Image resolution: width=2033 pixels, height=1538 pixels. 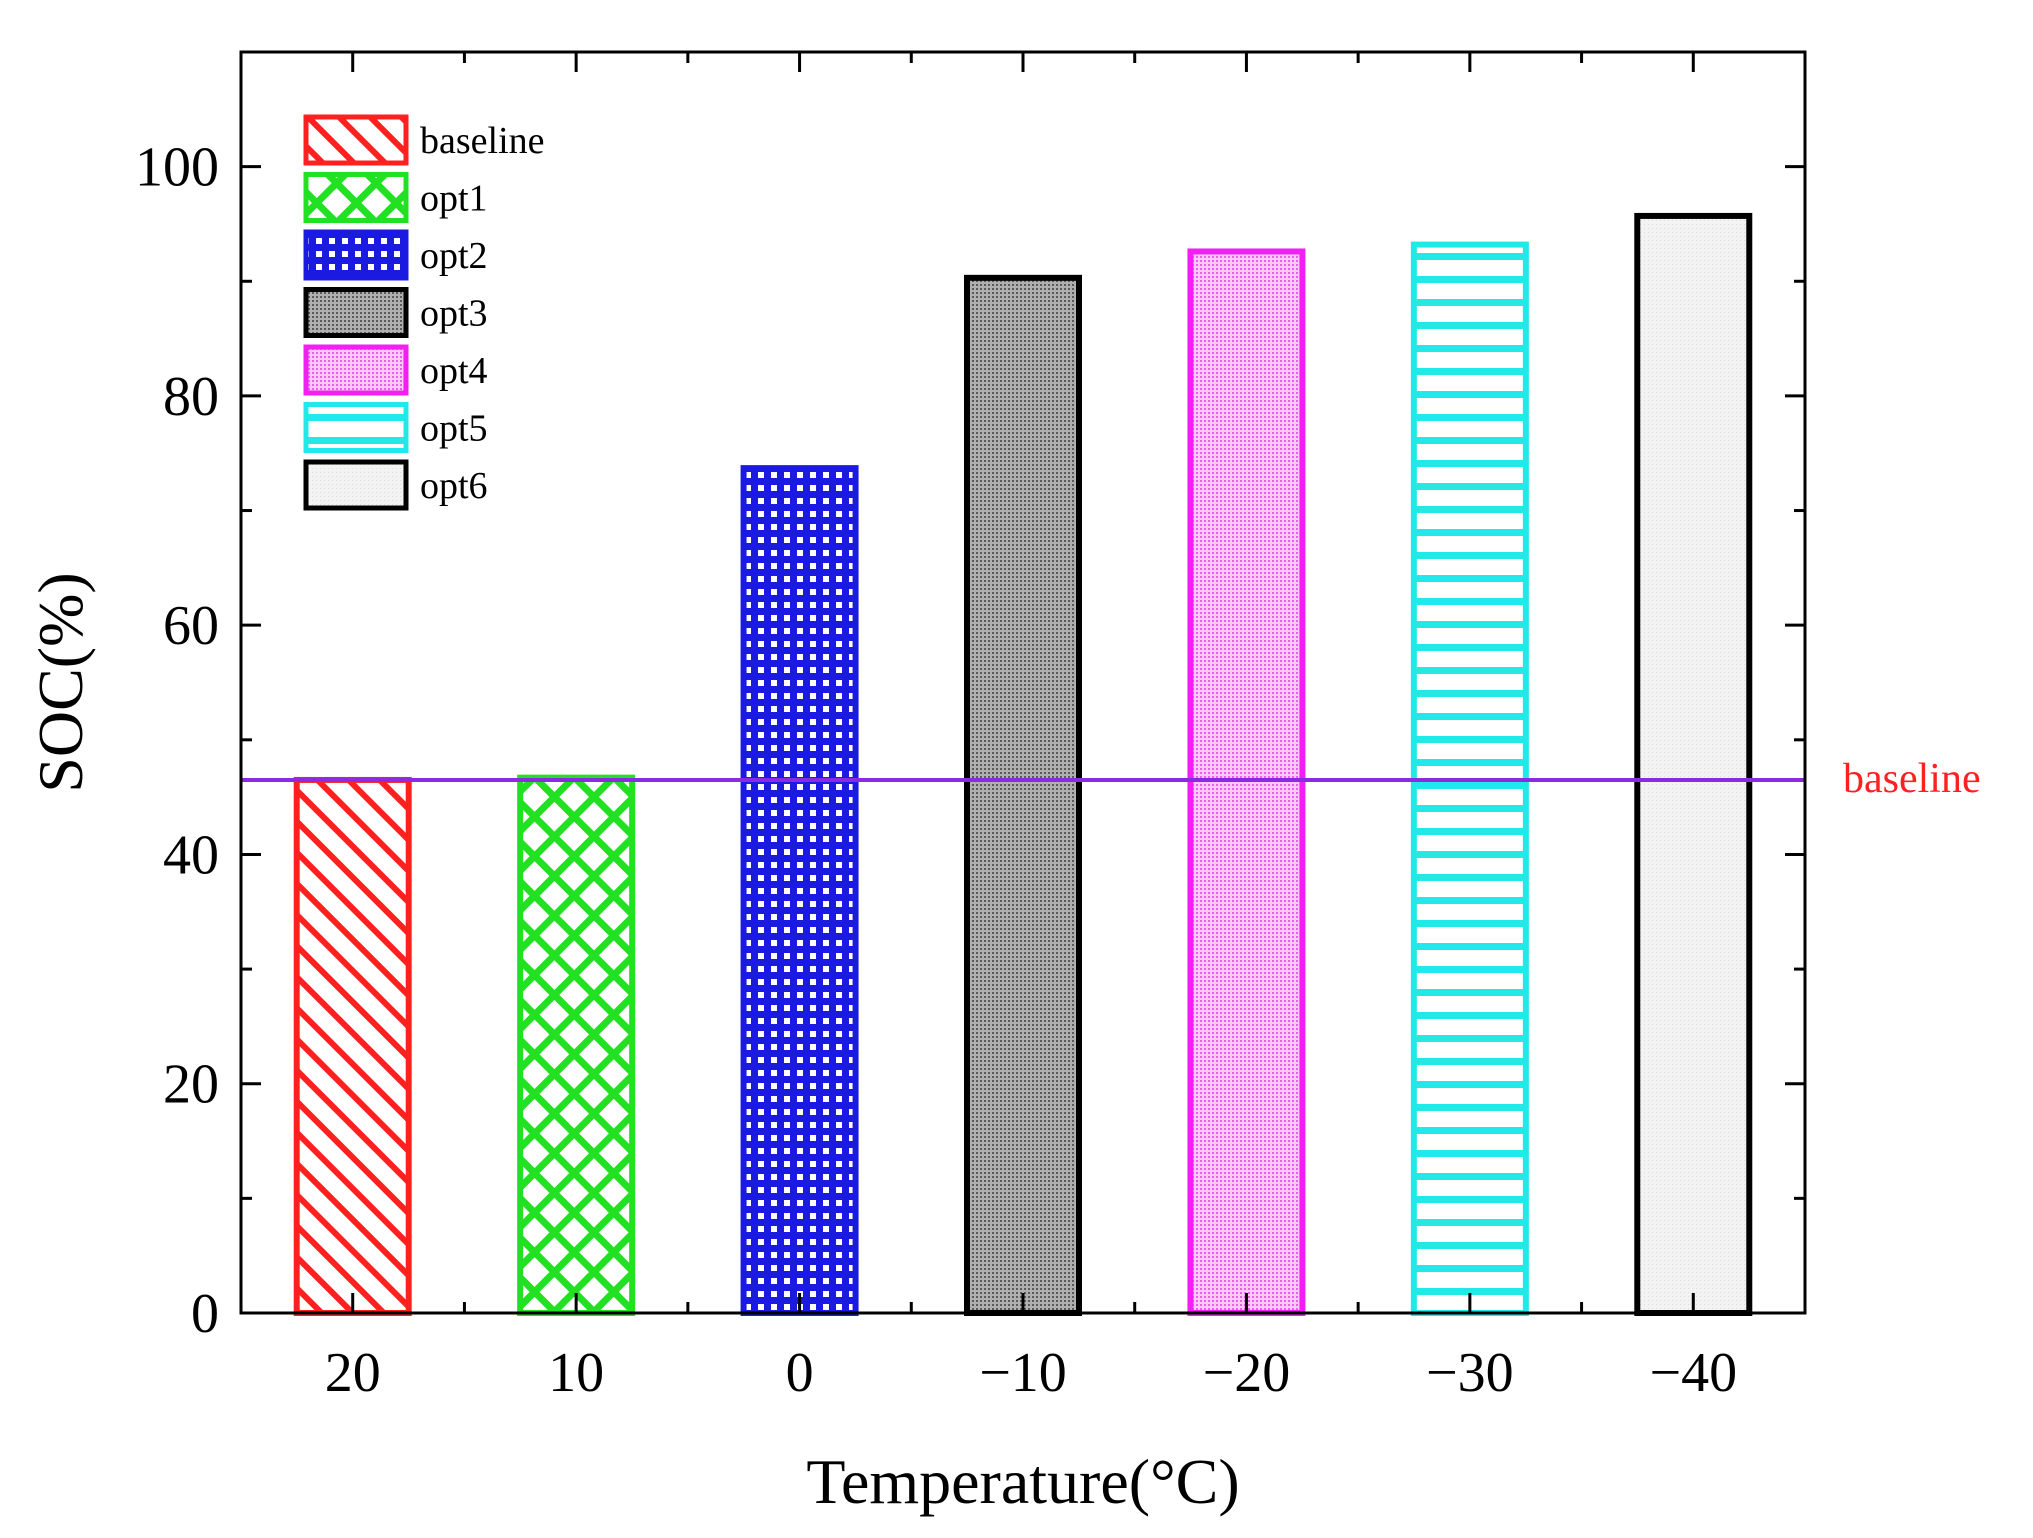 What do you see at coordinates (1023, 795) in the screenshot?
I see `bar-opt3` at bounding box center [1023, 795].